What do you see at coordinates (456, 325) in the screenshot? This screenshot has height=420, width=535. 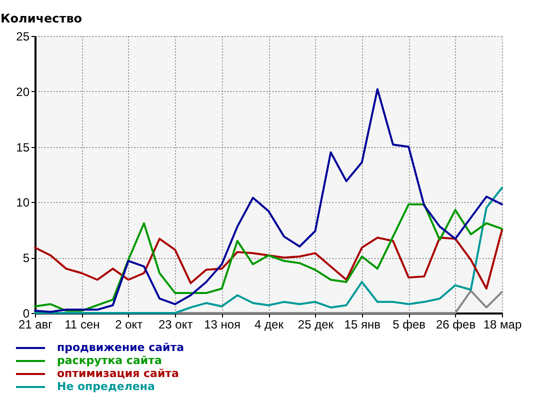 I see `x-tick-label: 26 фев` at bounding box center [456, 325].